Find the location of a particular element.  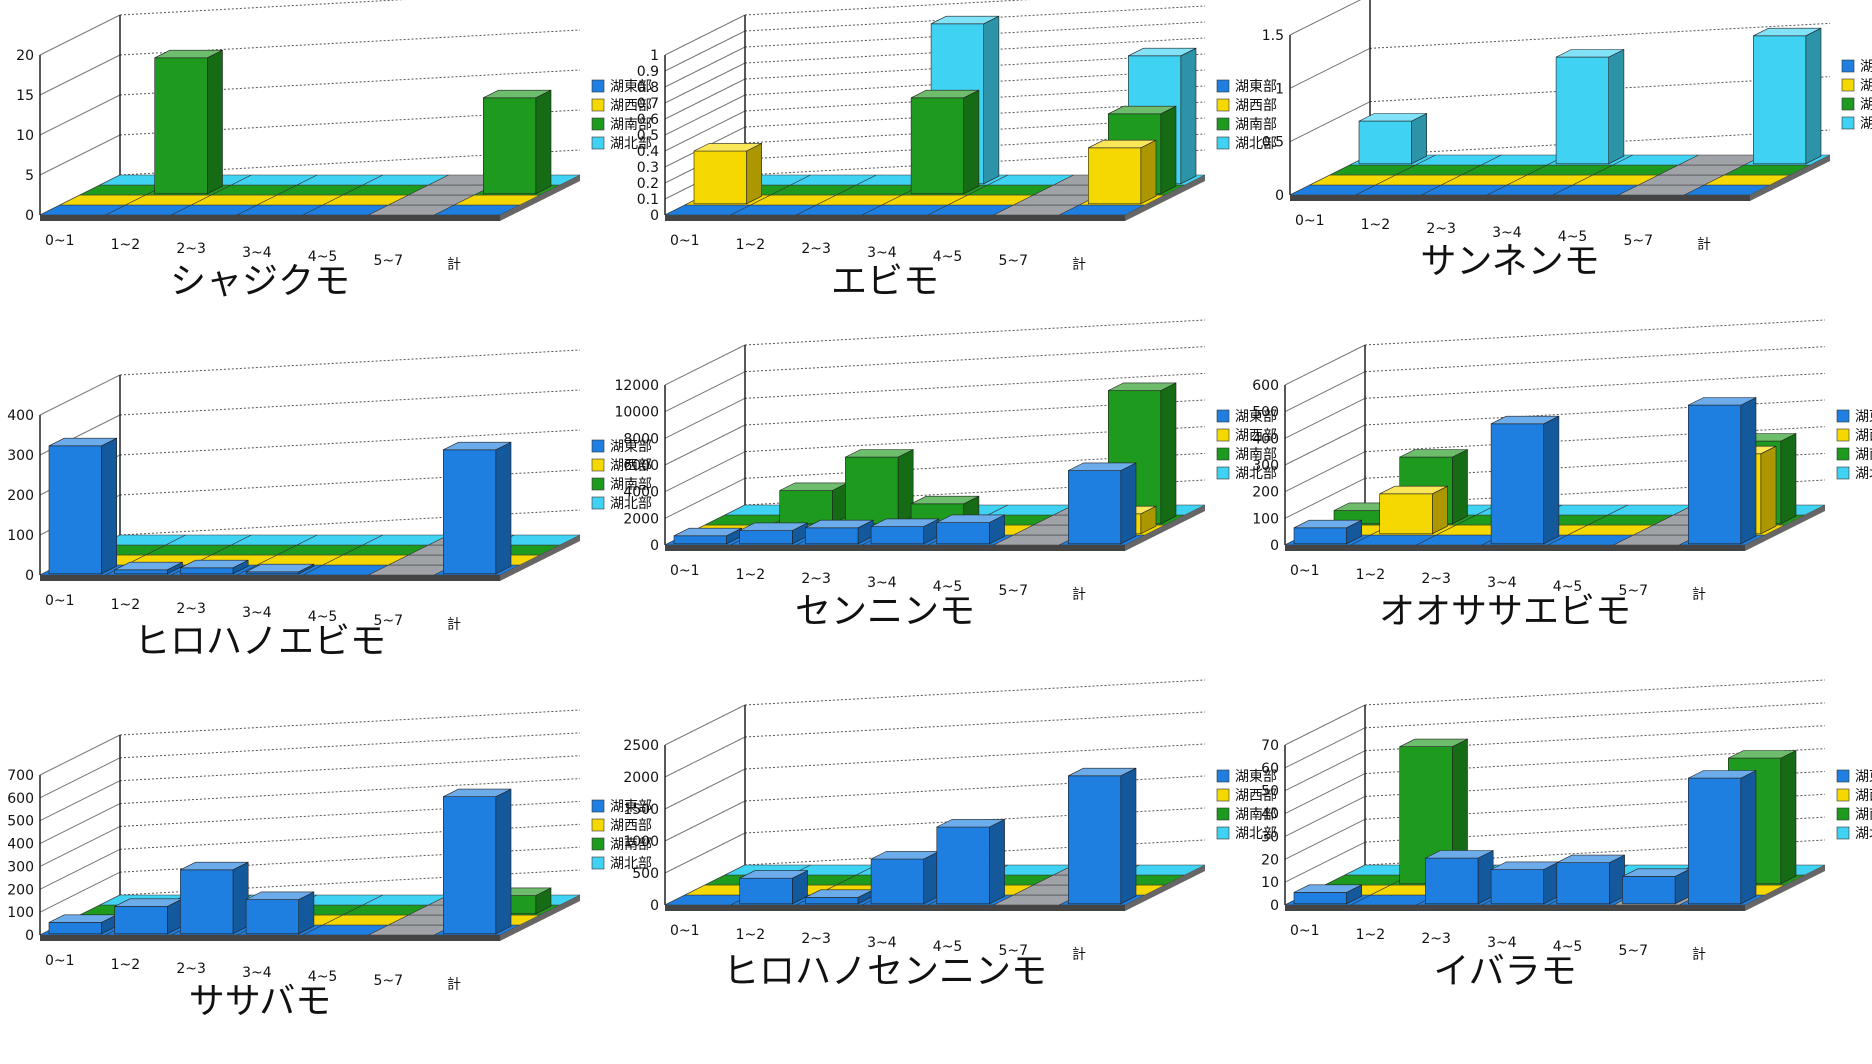

y-tick-label: 6000 is located at coordinates (641, 466).